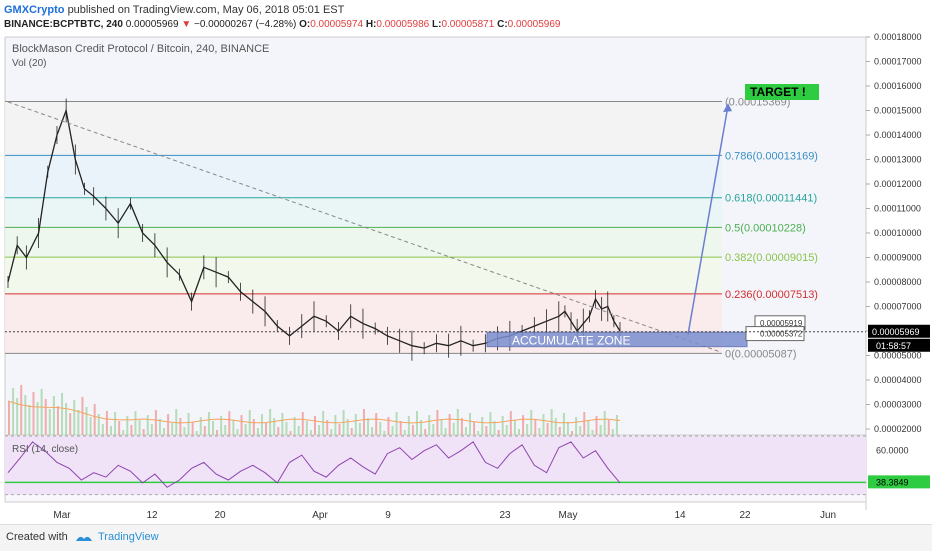 The width and height of the screenshot is (932, 551). Describe the element at coordinates (778, 92) in the screenshot. I see `target-label: TARGET !` at that location.